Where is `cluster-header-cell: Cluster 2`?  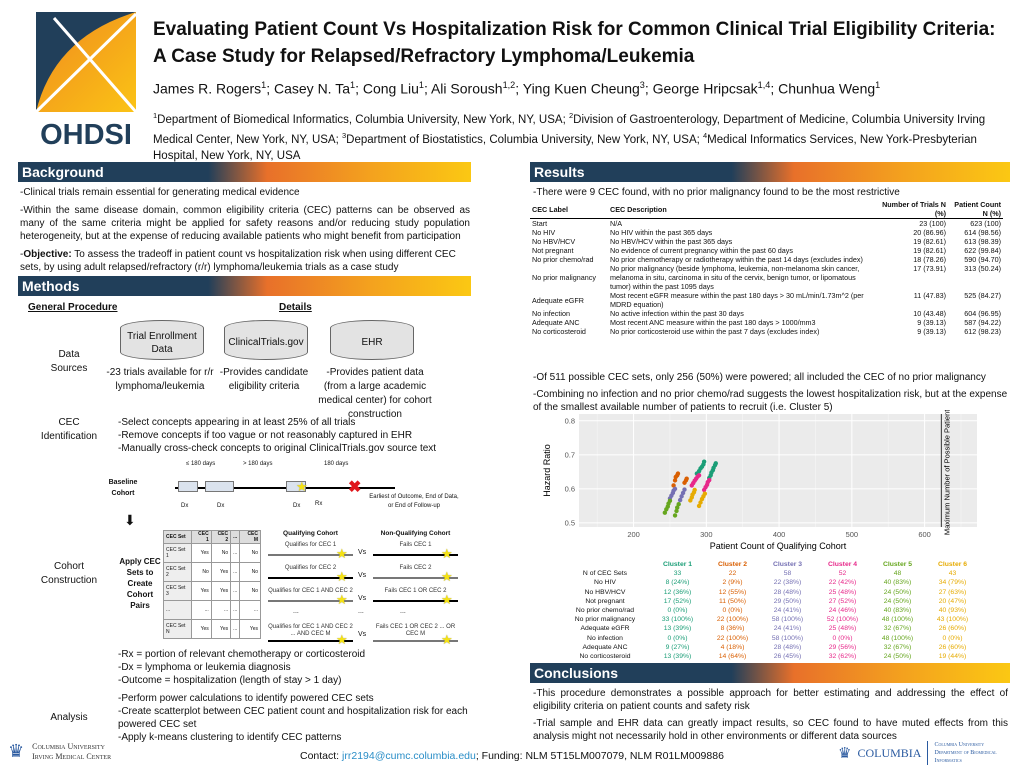 cluster-header-cell: Cluster 2 is located at coordinates (732, 564).